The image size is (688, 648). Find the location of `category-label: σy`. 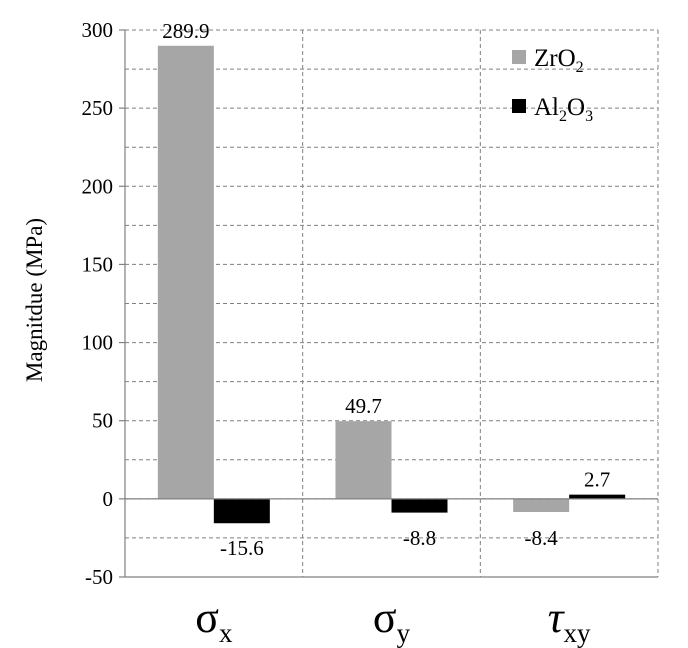

category-label: σy is located at coordinates (392, 620).